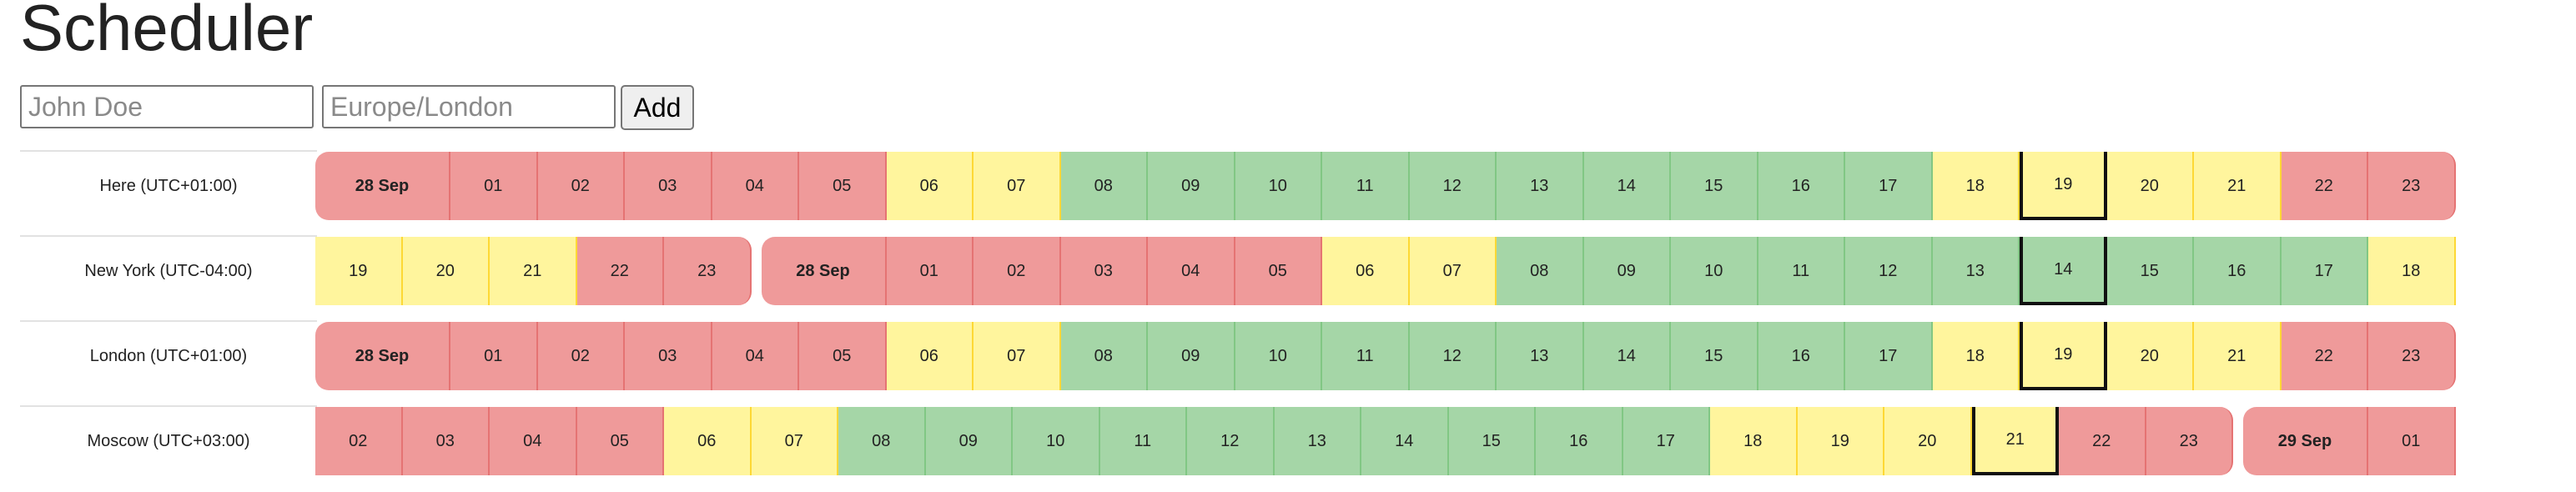 The image size is (2576, 492). I want to click on timezone-input, so click(469, 106).